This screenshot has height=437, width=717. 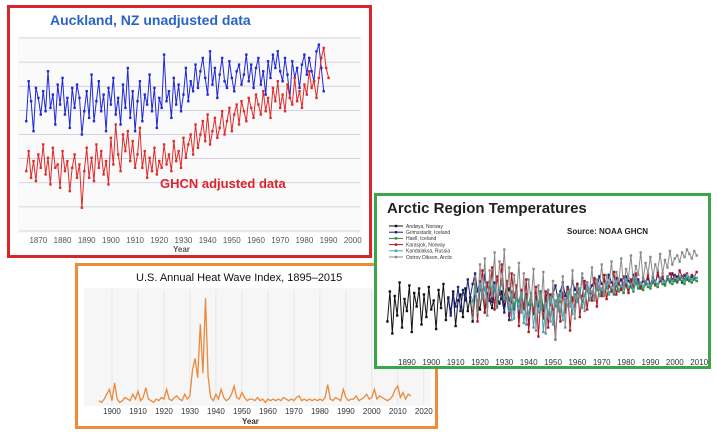 What do you see at coordinates (232, 240) in the screenshot?
I see `x-tick-label: 1950` at bounding box center [232, 240].